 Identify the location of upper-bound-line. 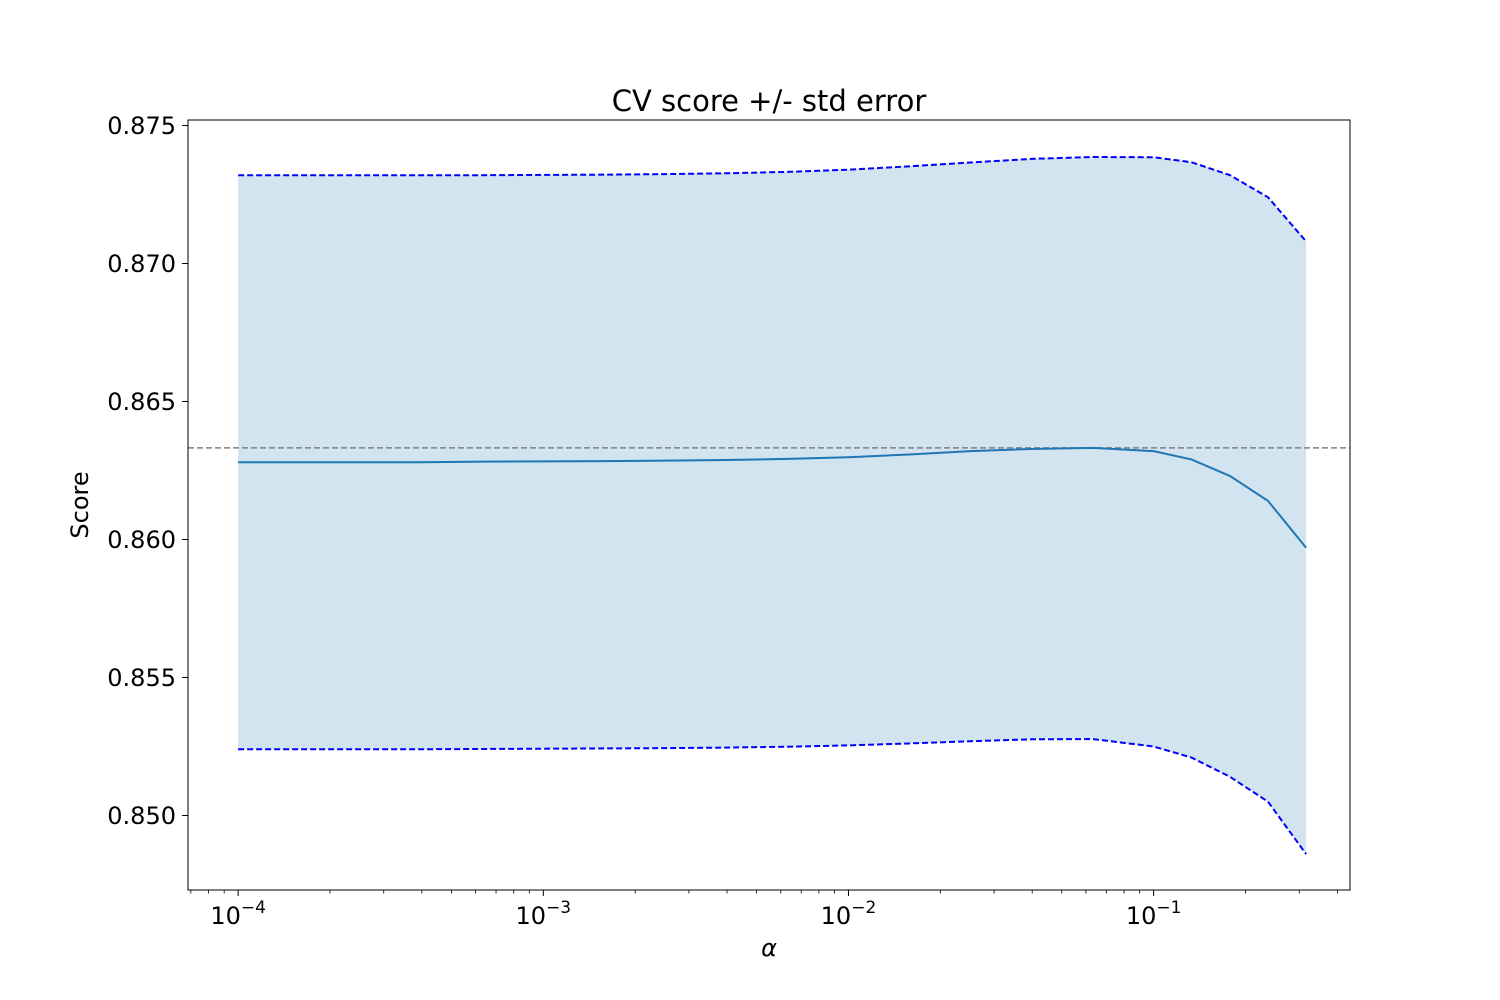
(772, 199).